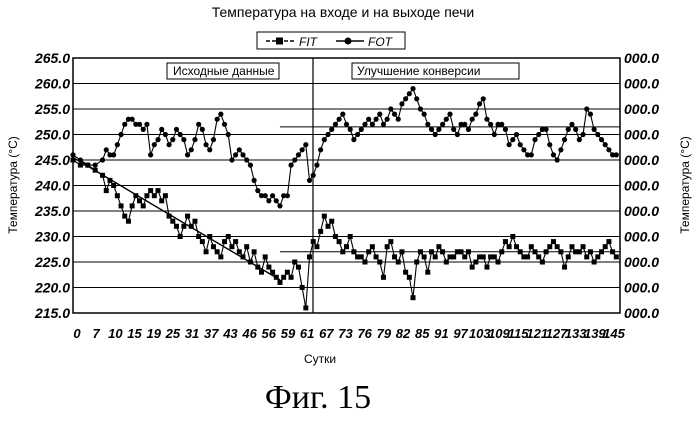 This screenshot has height=422, width=699. I want to click on legend: FIT FOT, so click(331, 40).